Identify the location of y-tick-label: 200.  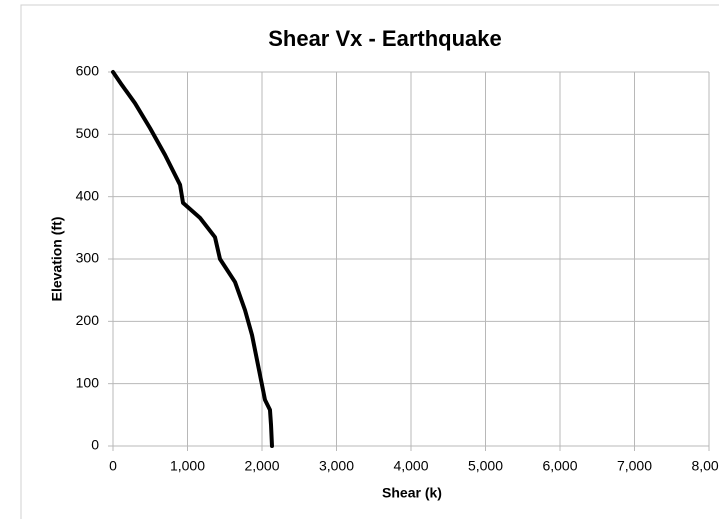
(88, 320).